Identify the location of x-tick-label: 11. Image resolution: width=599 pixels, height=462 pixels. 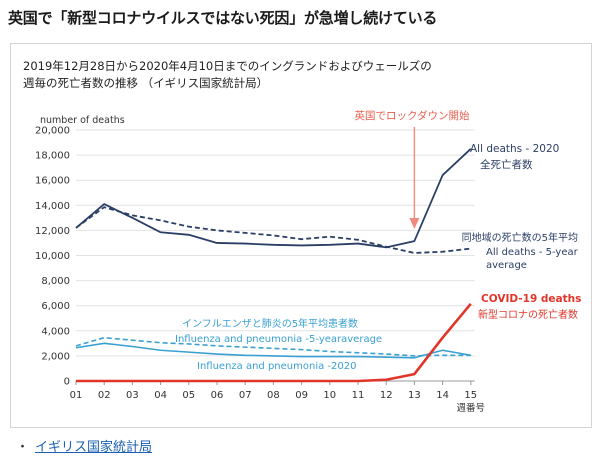
(358, 395).